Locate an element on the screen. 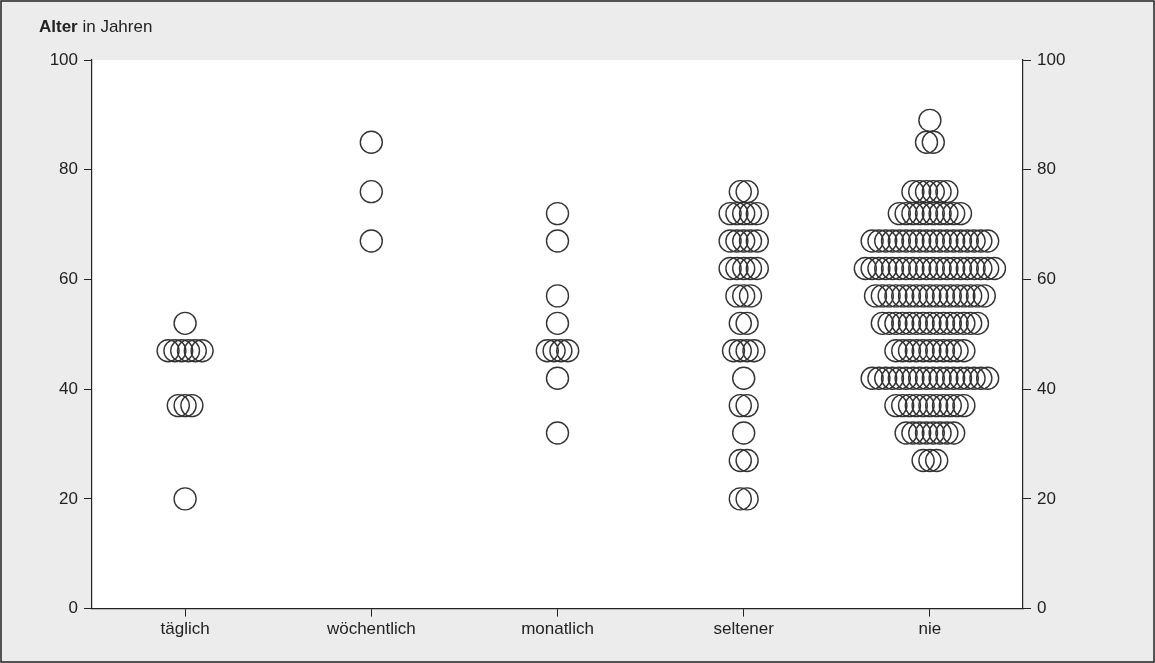  y-tick-label: 60 is located at coordinates (68, 279).